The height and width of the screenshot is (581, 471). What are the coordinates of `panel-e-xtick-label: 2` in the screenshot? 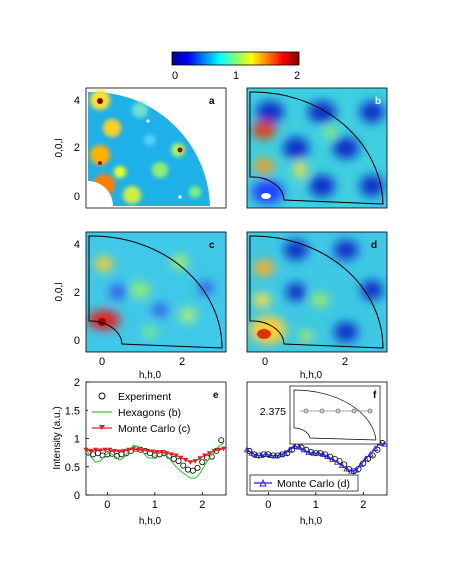 It's located at (202, 505).